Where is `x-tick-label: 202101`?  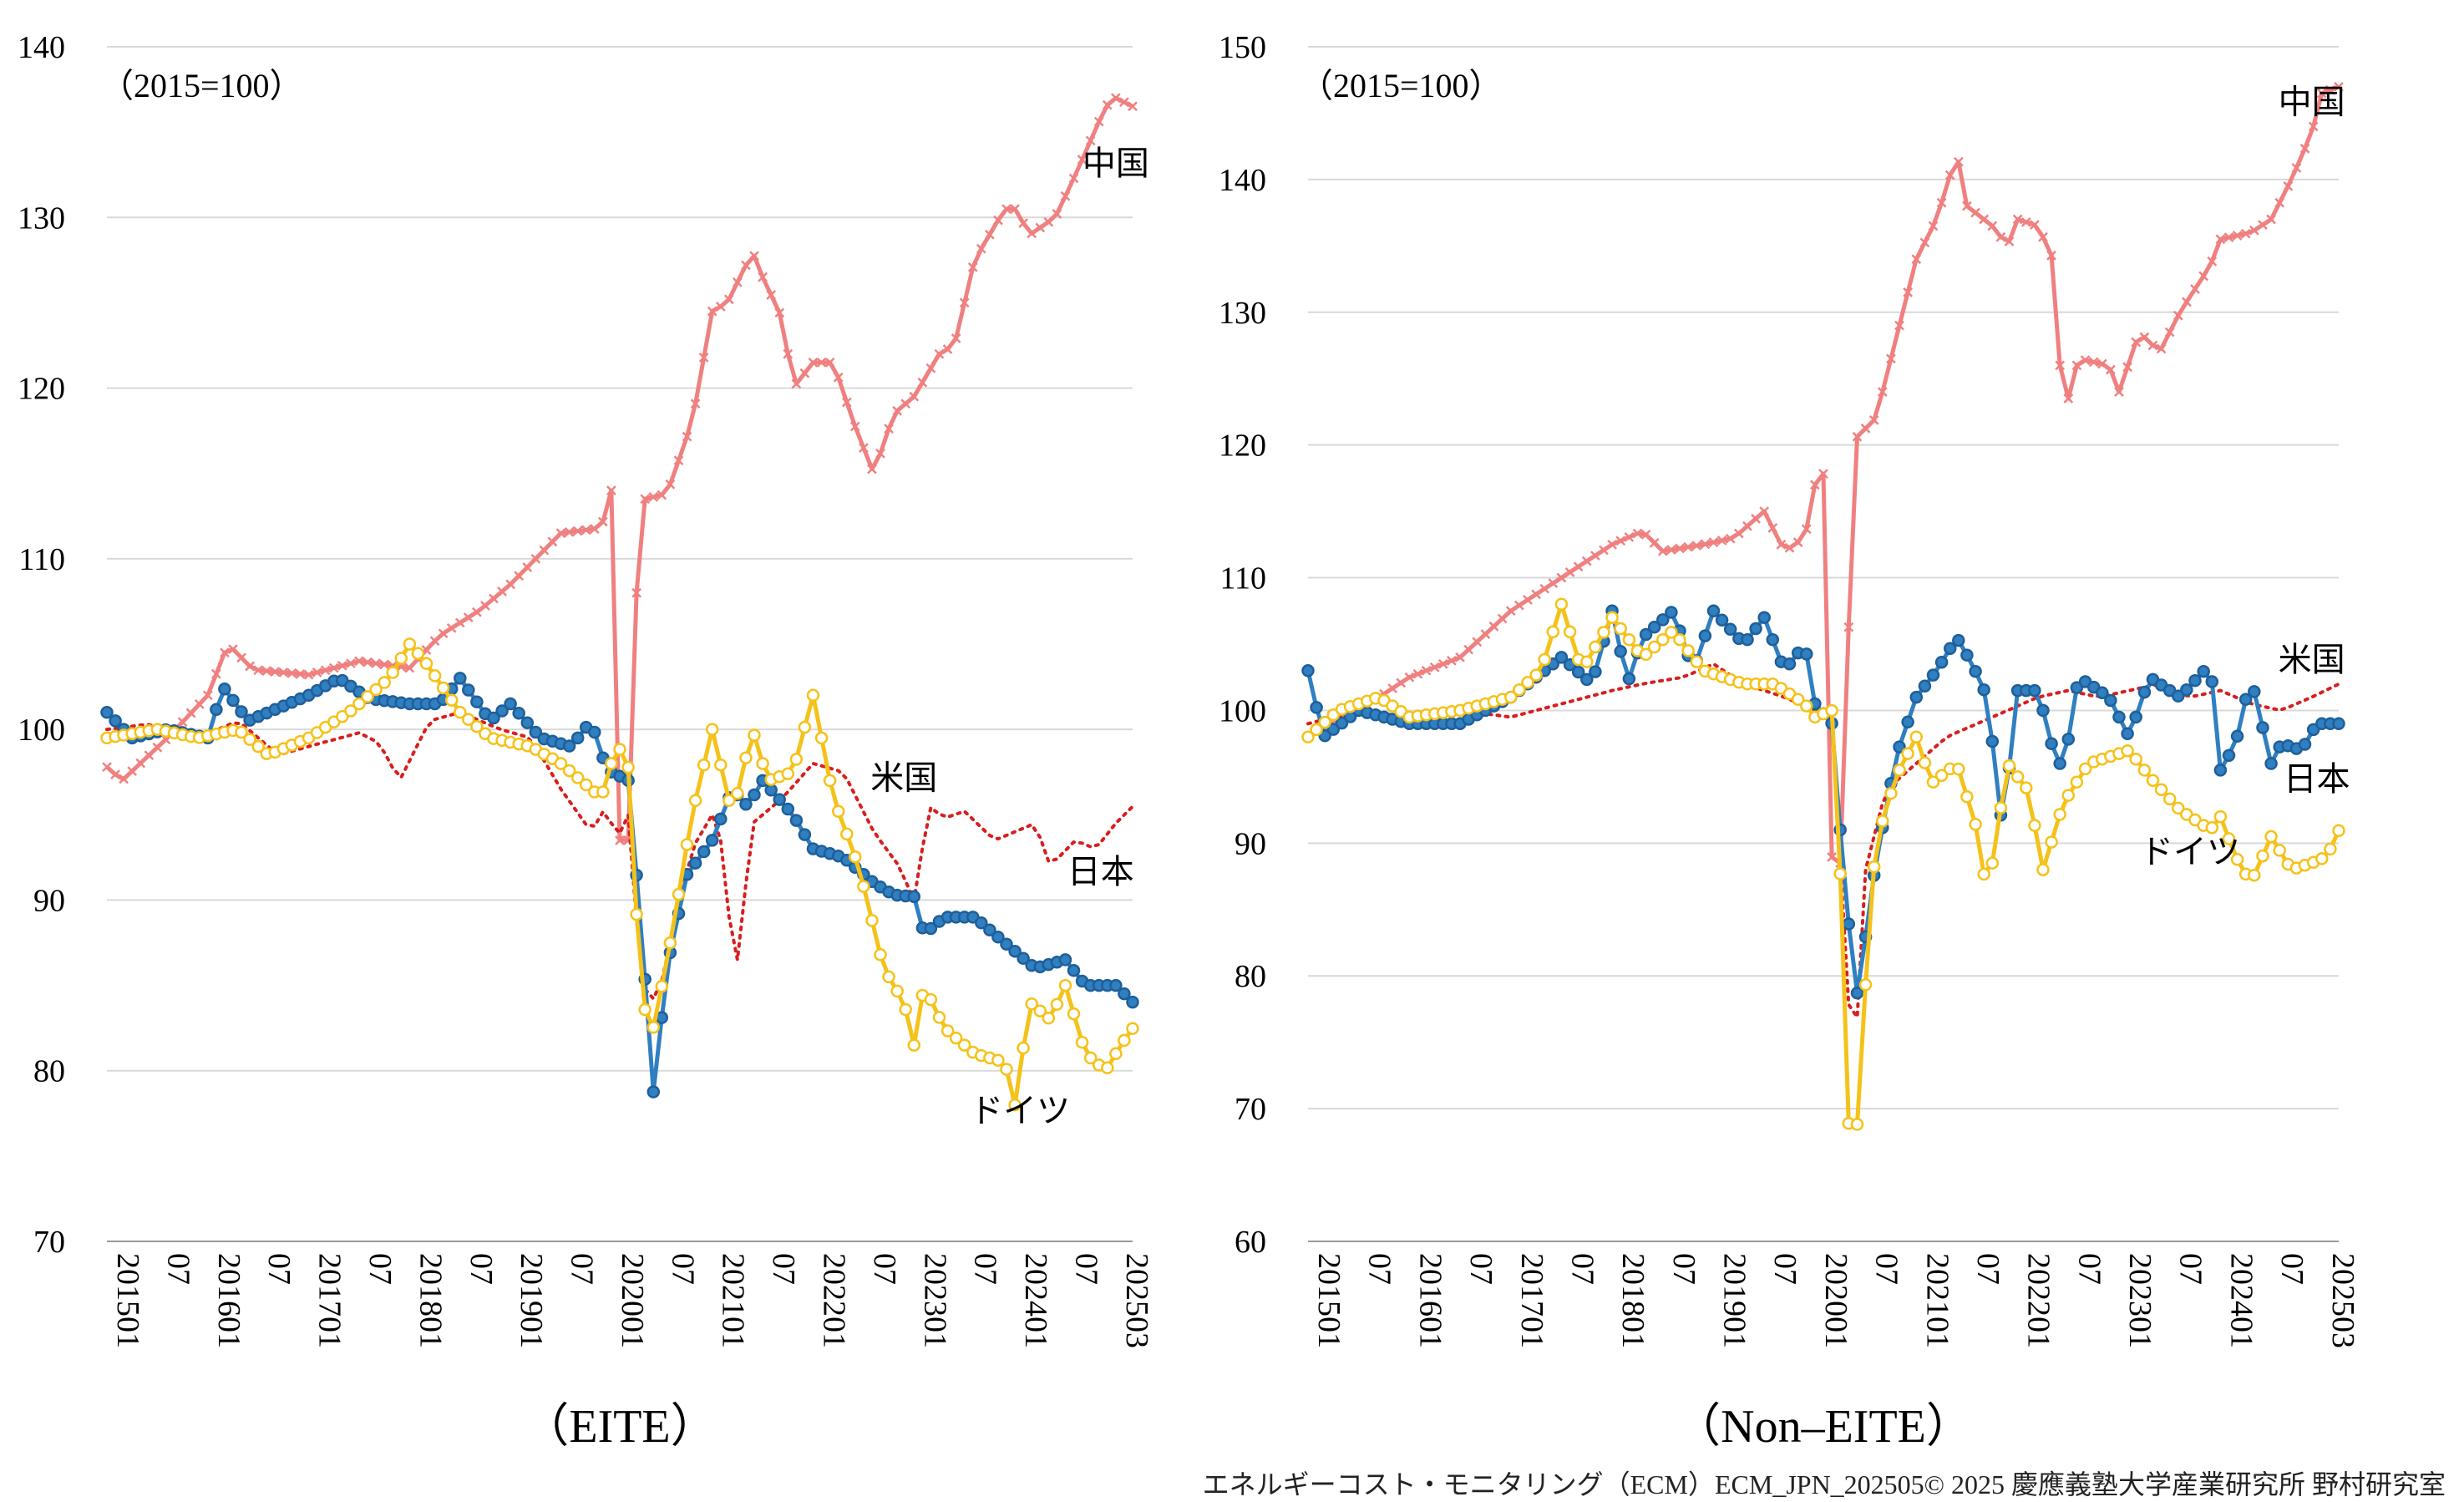 x-tick-label: 202101 is located at coordinates (1937, 1301).